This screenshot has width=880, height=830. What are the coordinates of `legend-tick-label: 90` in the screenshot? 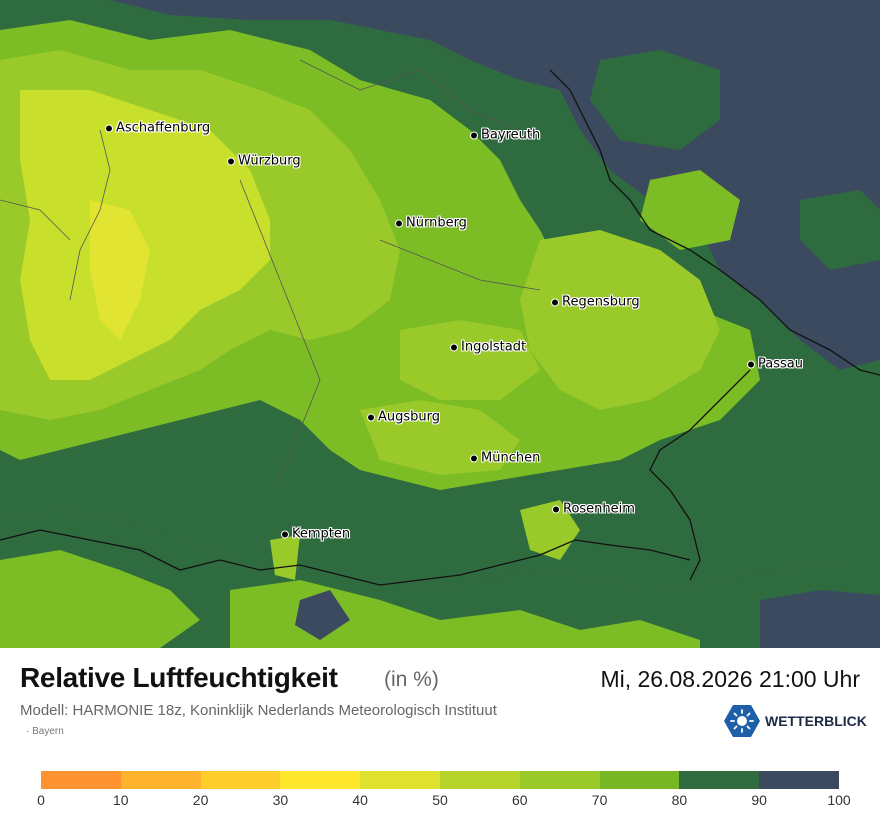 It's located at (759, 800).